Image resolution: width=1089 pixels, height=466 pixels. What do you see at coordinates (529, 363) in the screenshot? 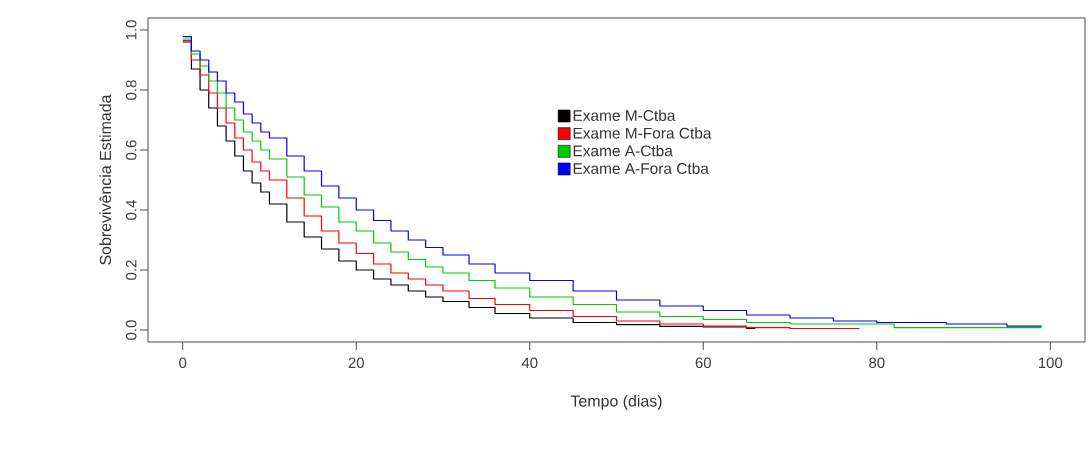
I see `x-tick-label: 40` at bounding box center [529, 363].